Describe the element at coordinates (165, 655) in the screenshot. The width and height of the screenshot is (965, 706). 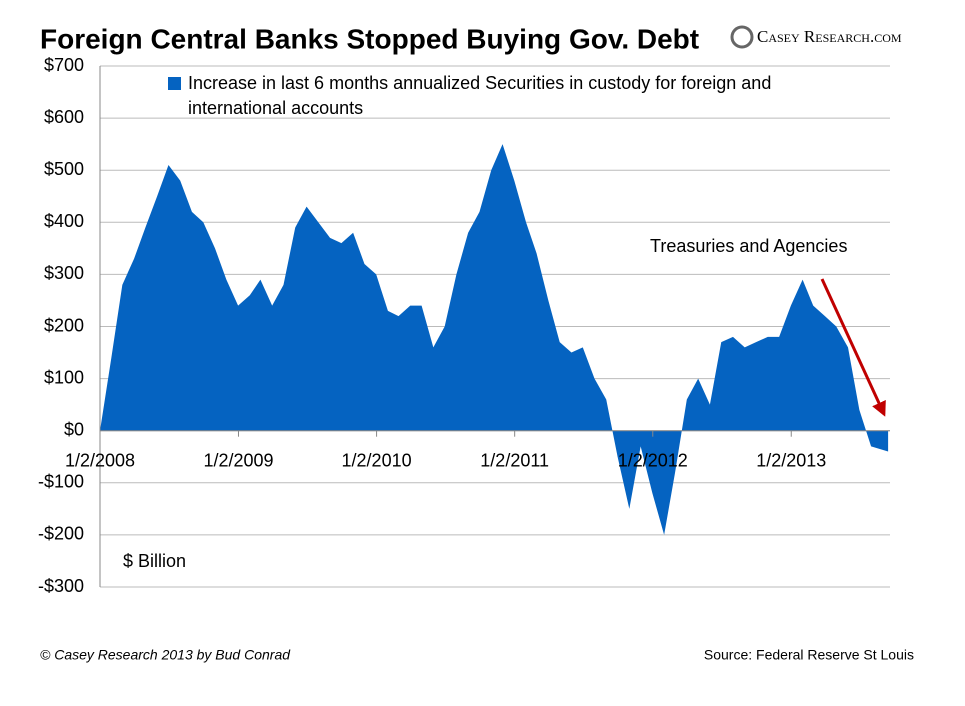
I see `footer-left: © Casey Research 2013 by Bud Conrad` at that location.